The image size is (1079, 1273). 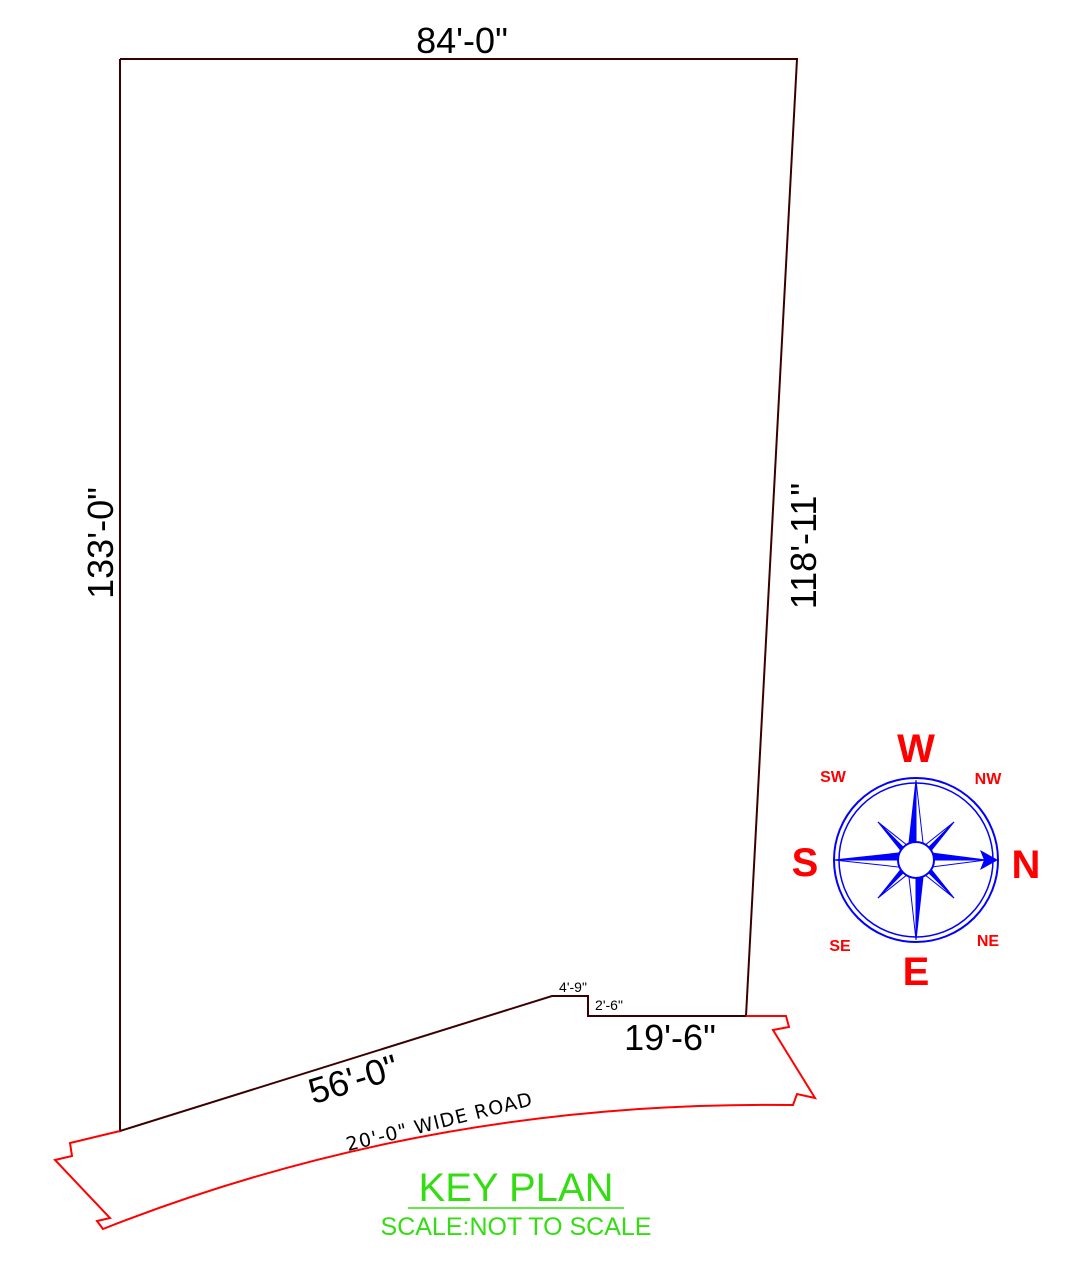 What do you see at coordinates (916, 749) in the screenshot?
I see `compass-label-top: W` at bounding box center [916, 749].